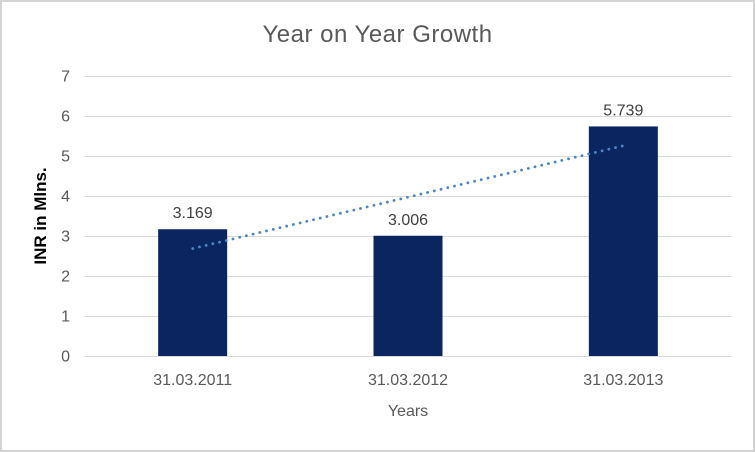 Image resolution: width=755 pixels, height=452 pixels. I want to click on y-tick-label: 3, so click(65, 237).